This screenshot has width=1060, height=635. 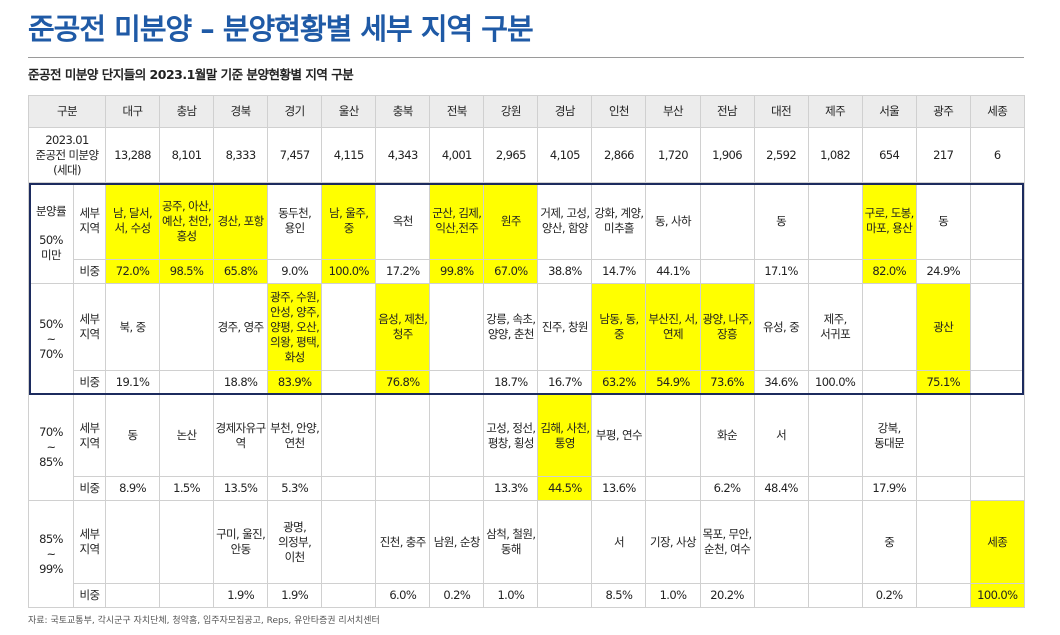 I want to click on group-label-line: 99%, so click(x=51, y=568).